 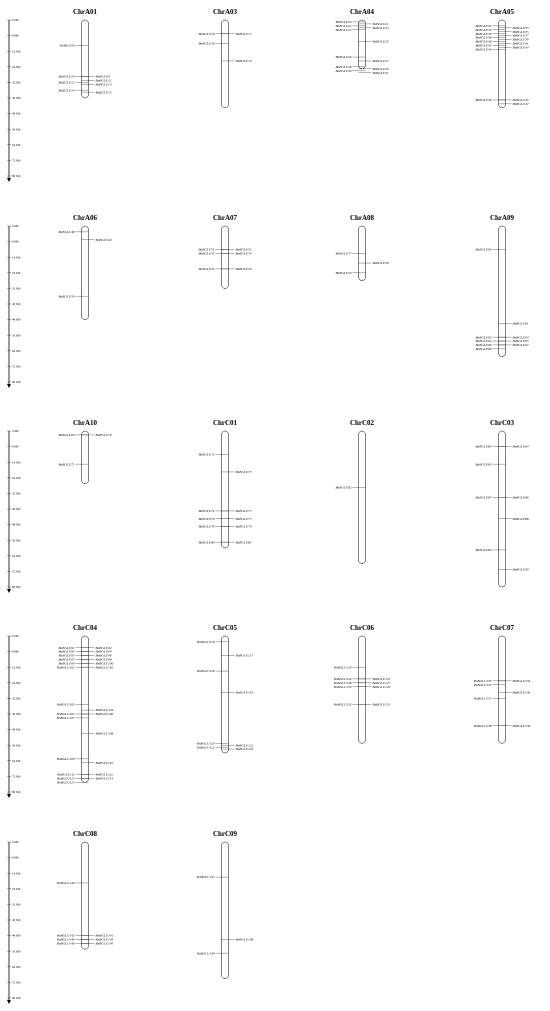 I want to click on gene-marker: BnBGLU14, so click(x=73, y=90).